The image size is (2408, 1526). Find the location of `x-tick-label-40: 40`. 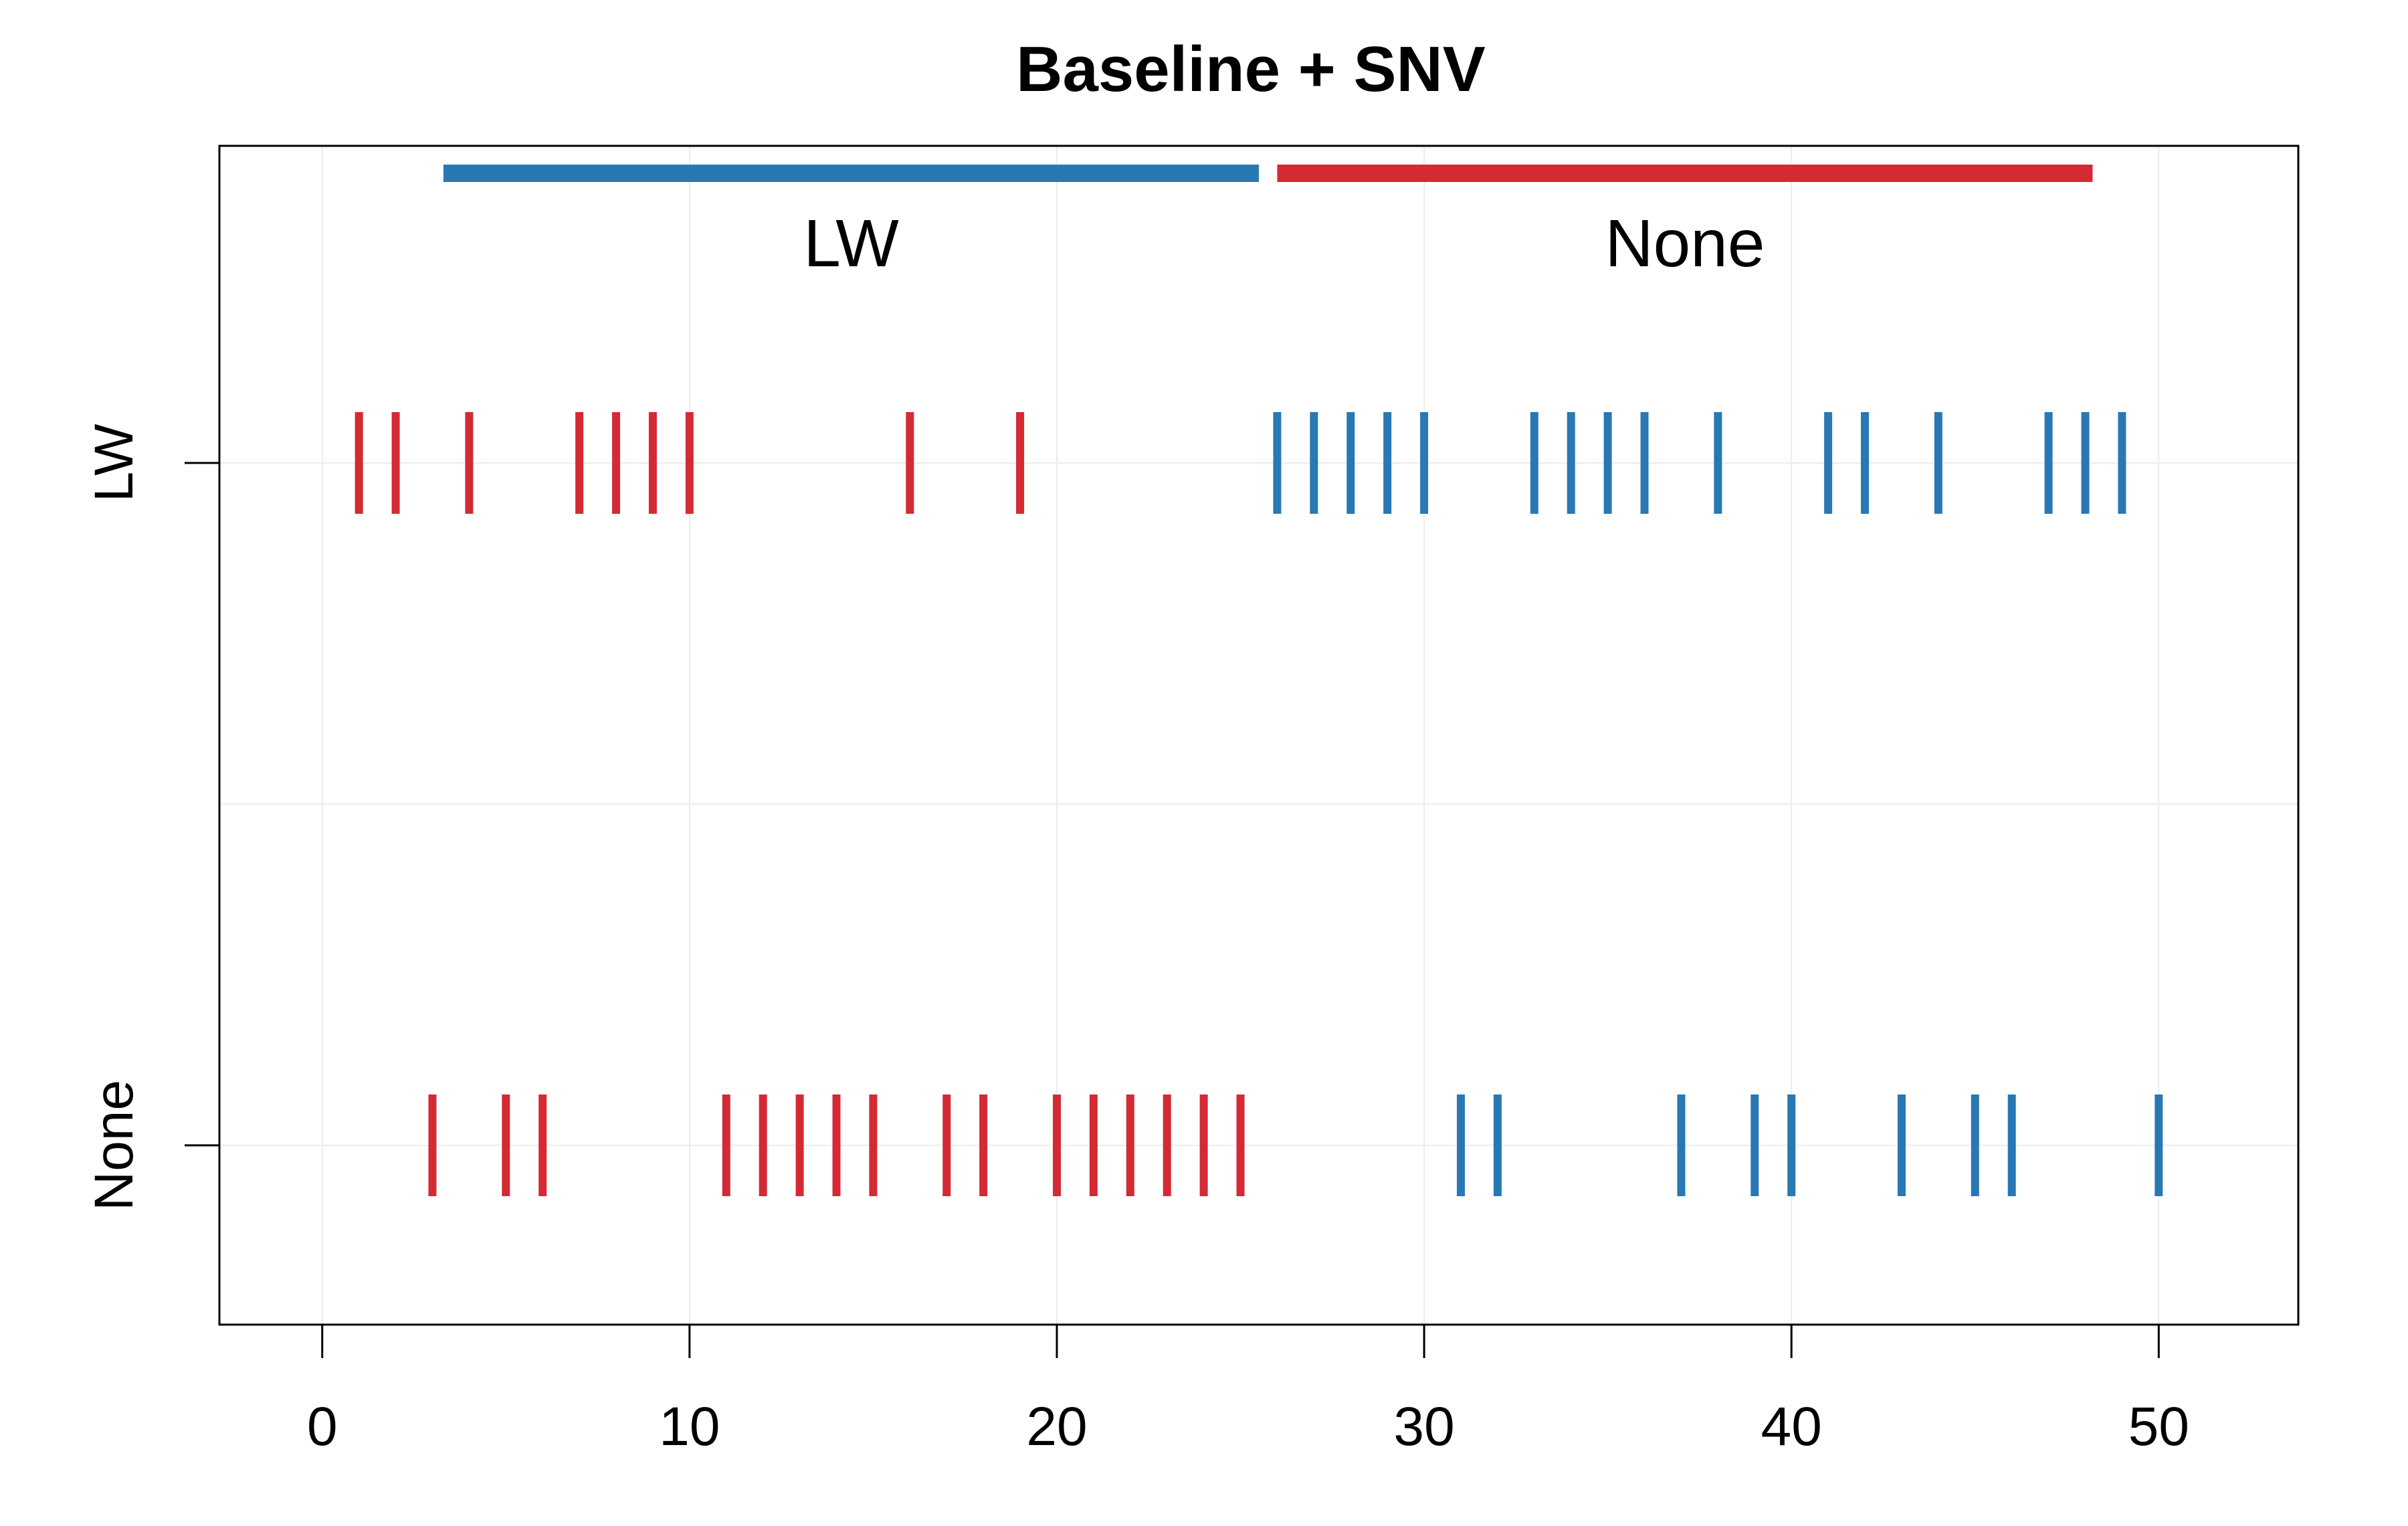

x-tick-label-40: 40 is located at coordinates (1791, 1426).